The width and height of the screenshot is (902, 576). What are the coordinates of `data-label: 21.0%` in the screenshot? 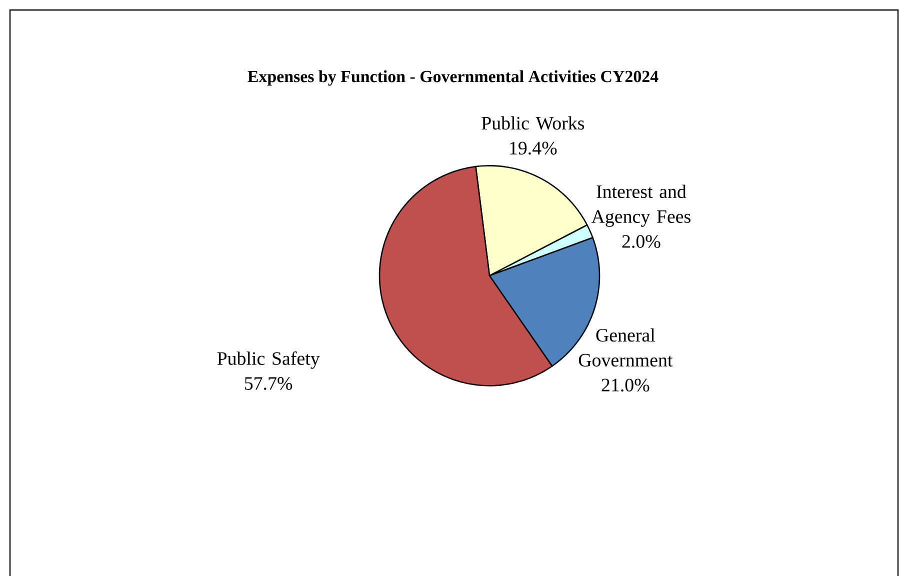 It's located at (626, 385).